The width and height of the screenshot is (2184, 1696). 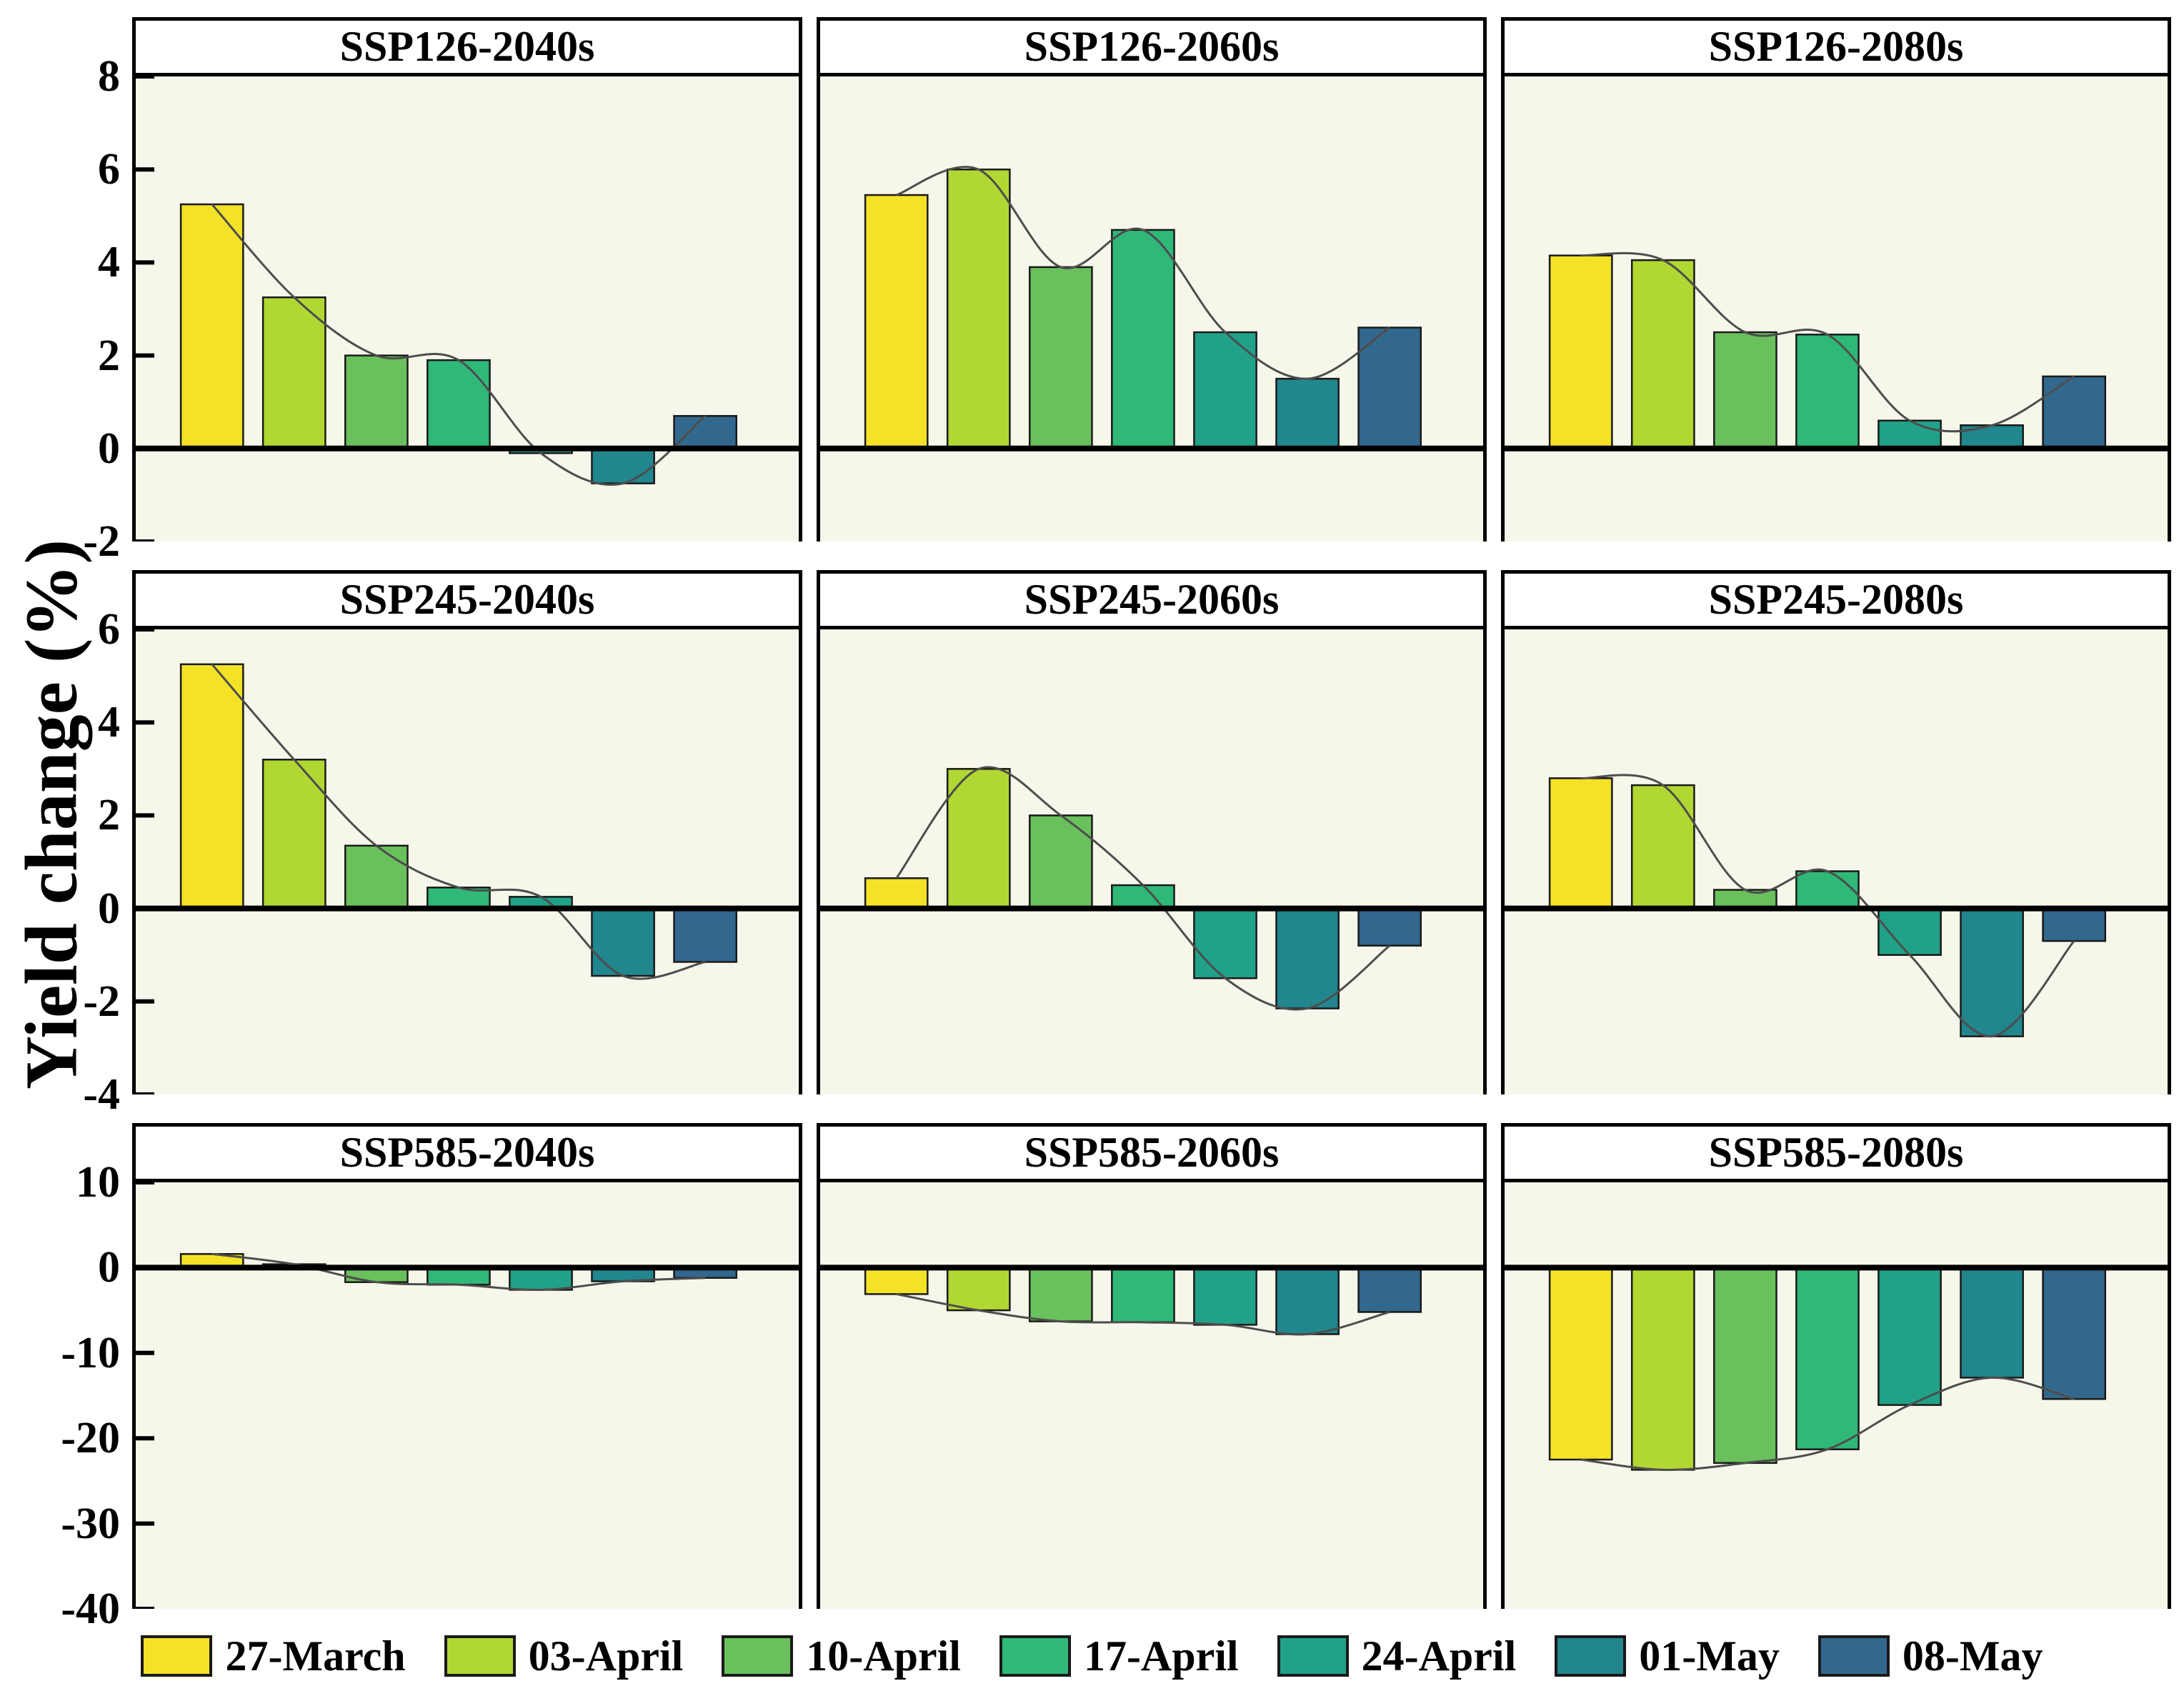 I want to click on plot-ssp245-2040s, so click(x=467, y=861).